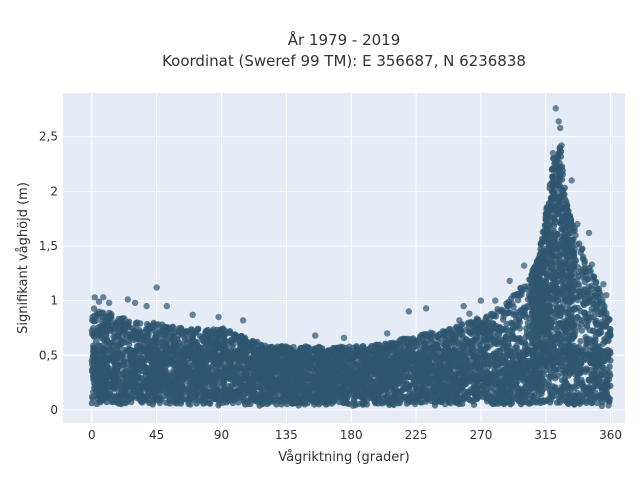  I want to click on chart-title-line1: År 1979 - 2019, so click(344, 39).